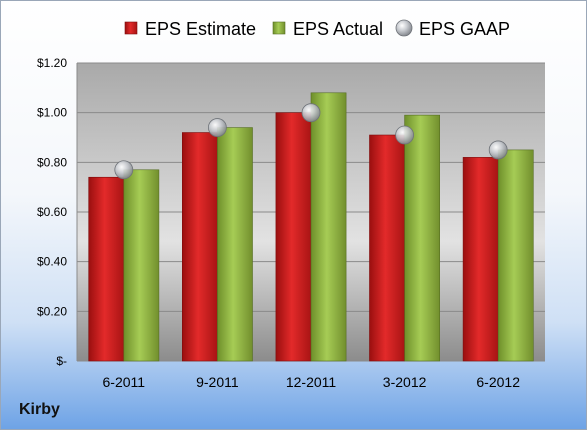 The width and height of the screenshot is (587, 431). I want to click on y-tick-label: $0.60, so click(52, 212).